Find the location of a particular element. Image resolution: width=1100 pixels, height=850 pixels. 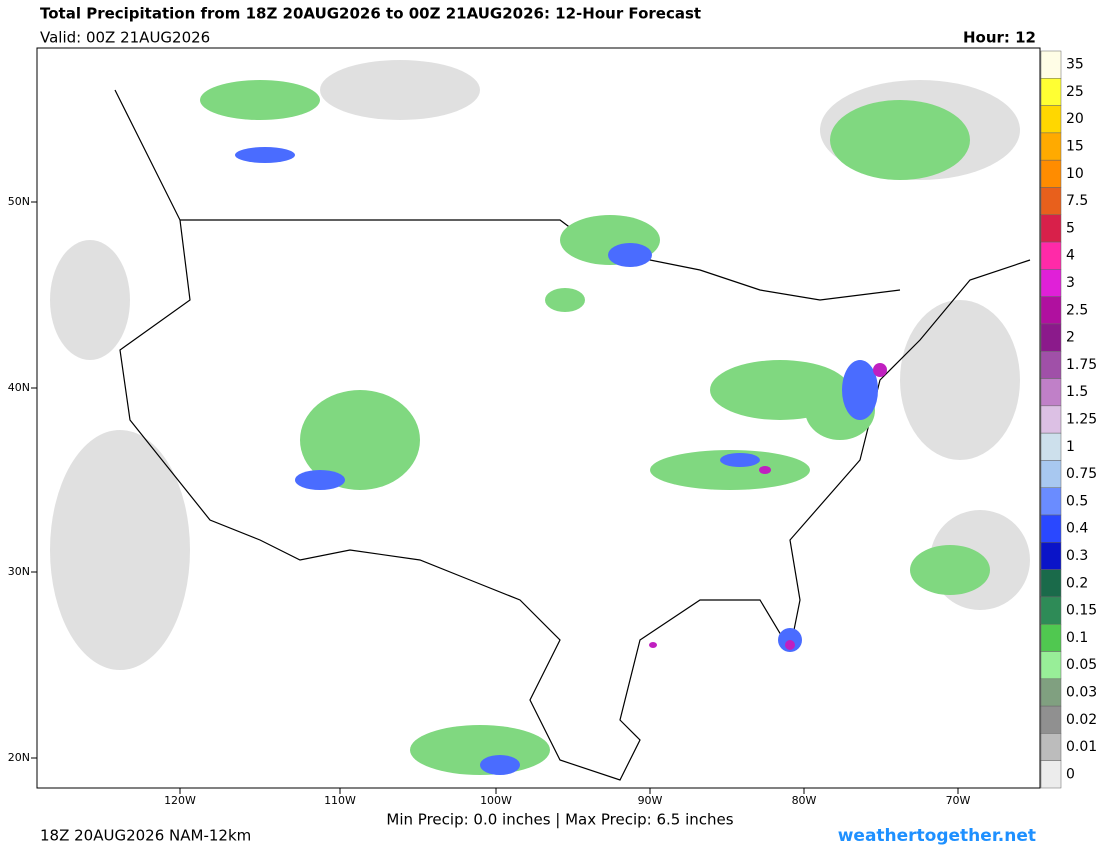

model-run: 18Z 20AUG2026 NAM-12km is located at coordinates (145, 836).